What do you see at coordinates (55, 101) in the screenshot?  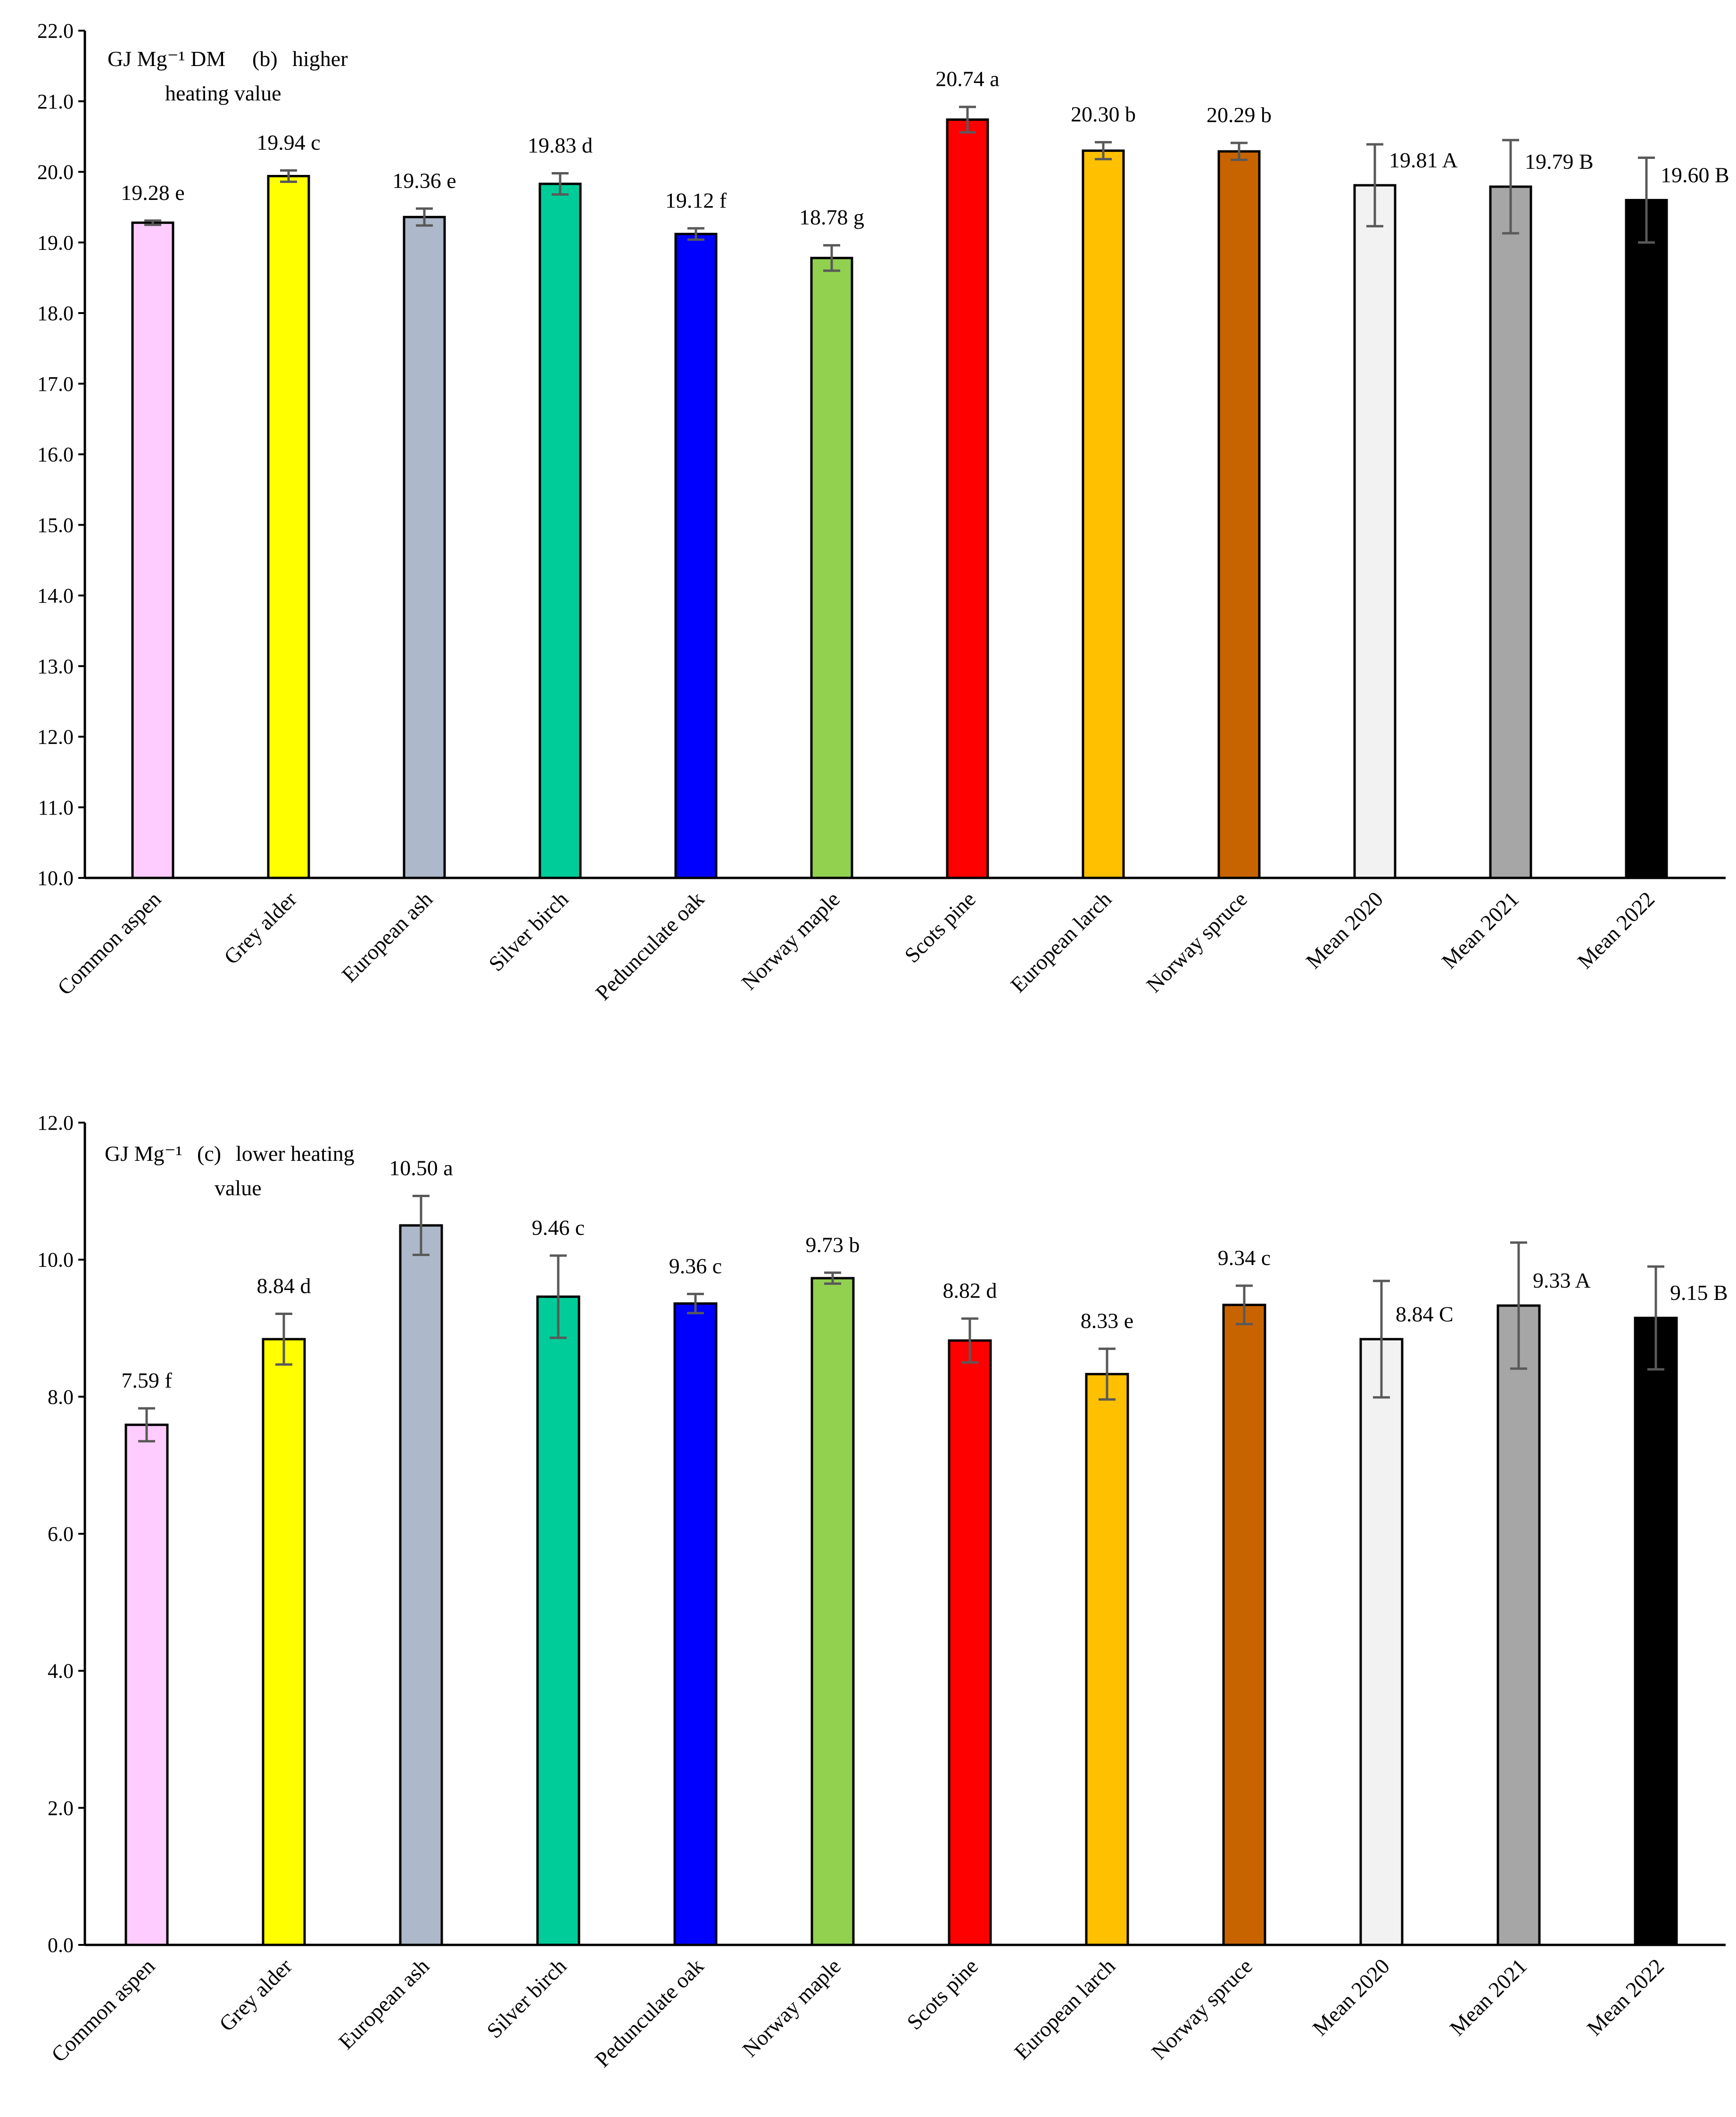 I see `y-tick-label: 21.0` at bounding box center [55, 101].